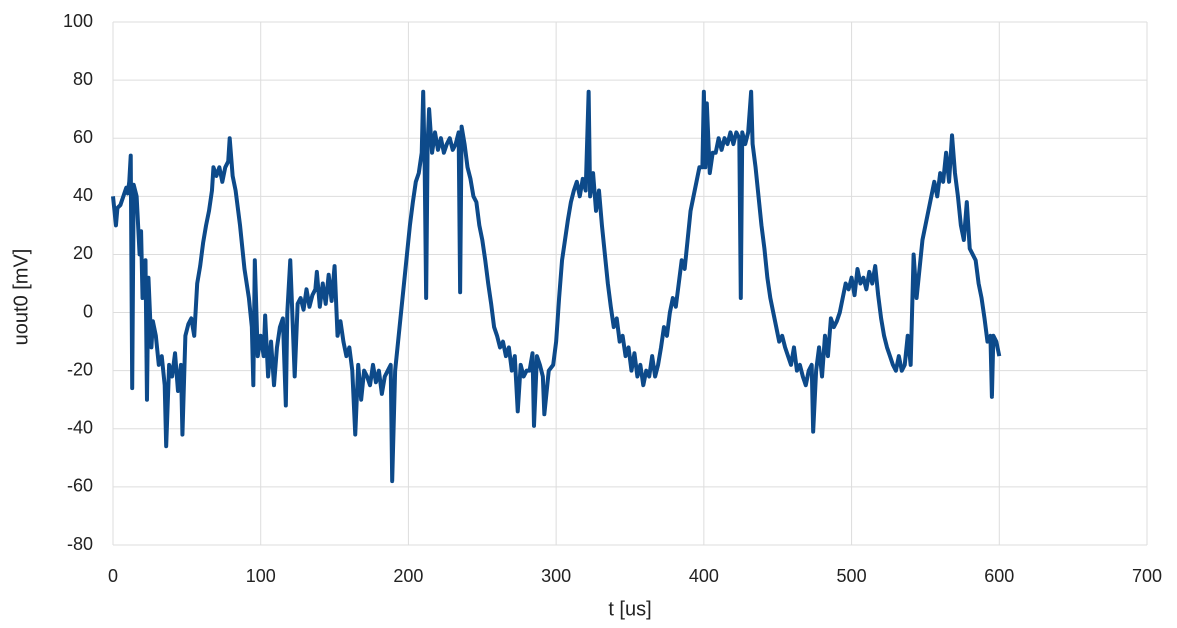  I want to click on y-tick-label: 60, so click(83, 137).